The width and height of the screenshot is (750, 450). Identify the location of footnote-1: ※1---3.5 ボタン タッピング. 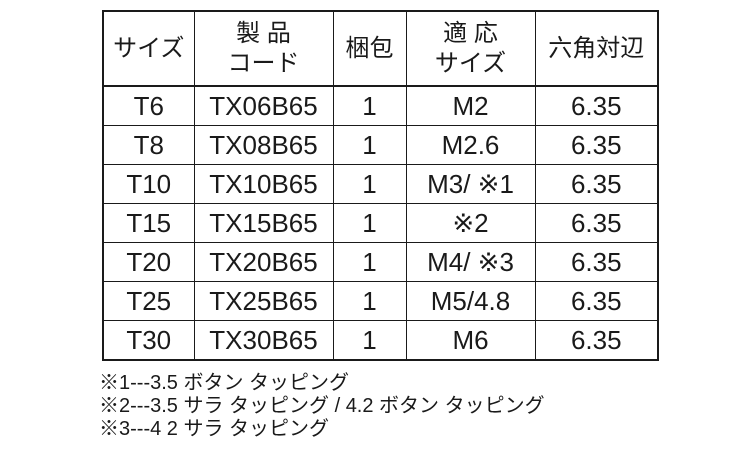
(224, 383).